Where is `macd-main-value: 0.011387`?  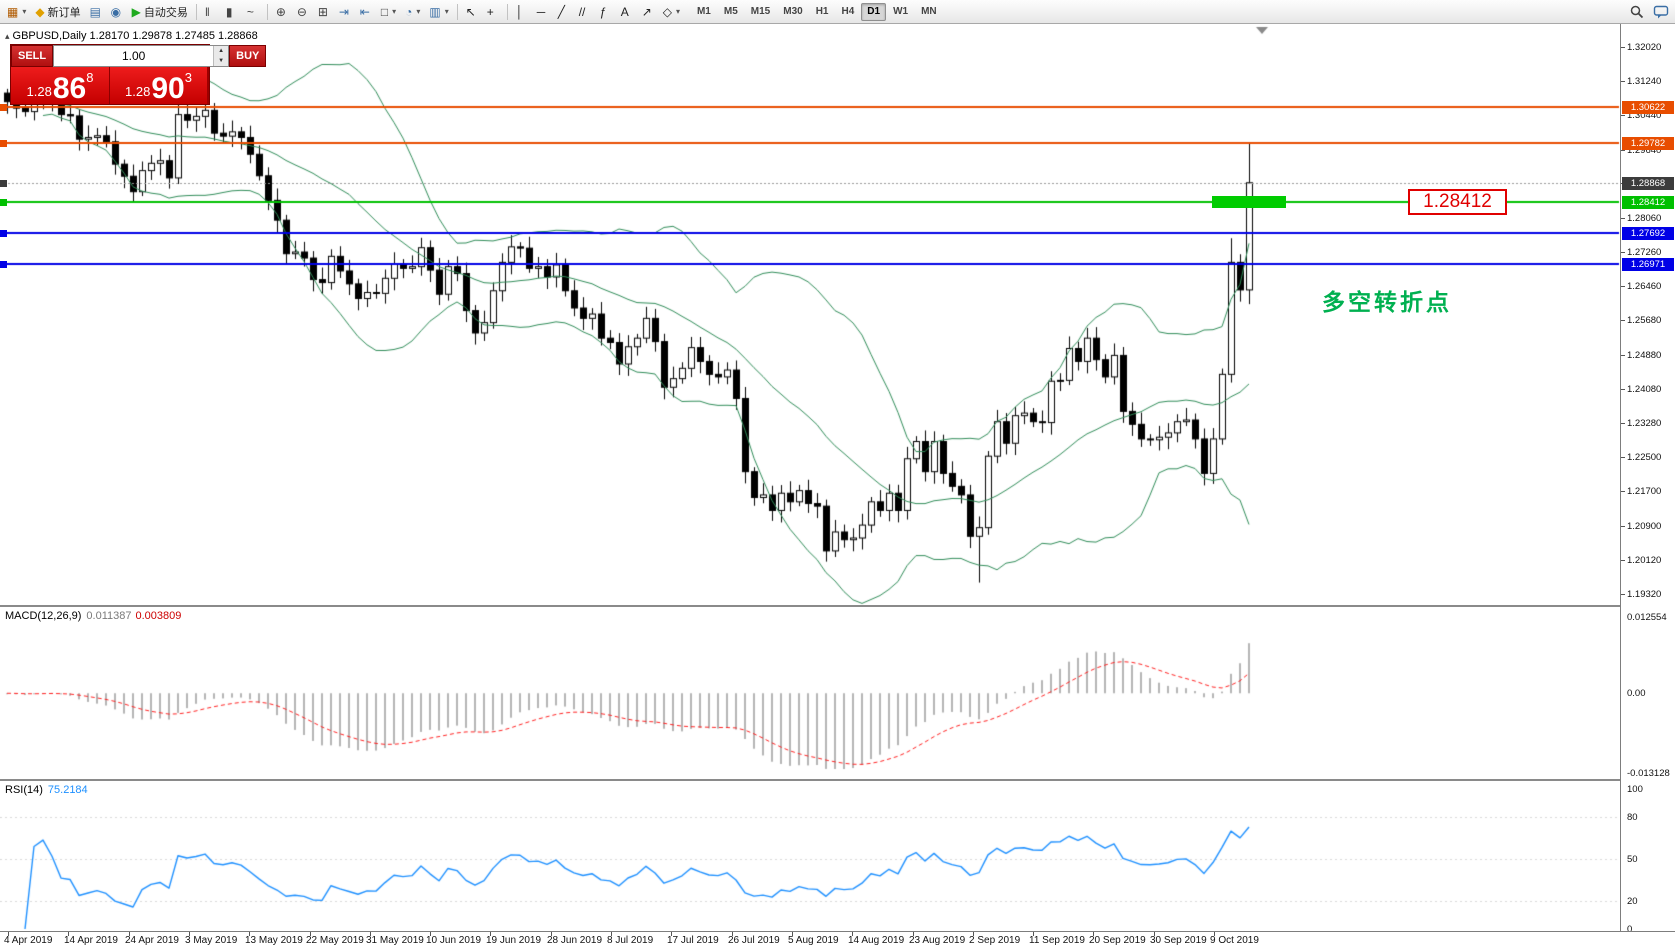 macd-main-value: 0.011387 is located at coordinates (109, 616).